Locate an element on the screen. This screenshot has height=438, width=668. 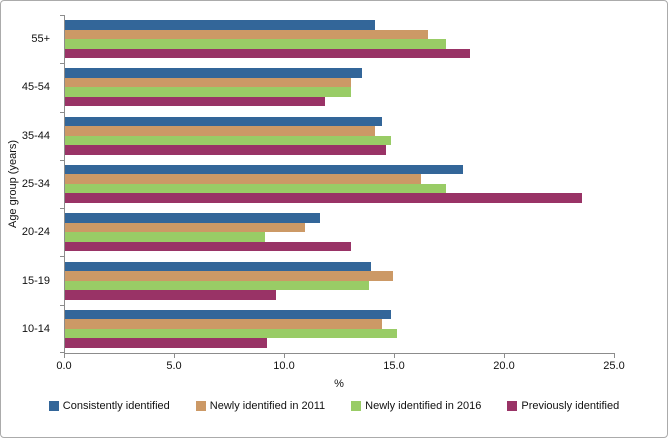
legend-item: Newly identified in 2011 is located at coordinates (260, 406).